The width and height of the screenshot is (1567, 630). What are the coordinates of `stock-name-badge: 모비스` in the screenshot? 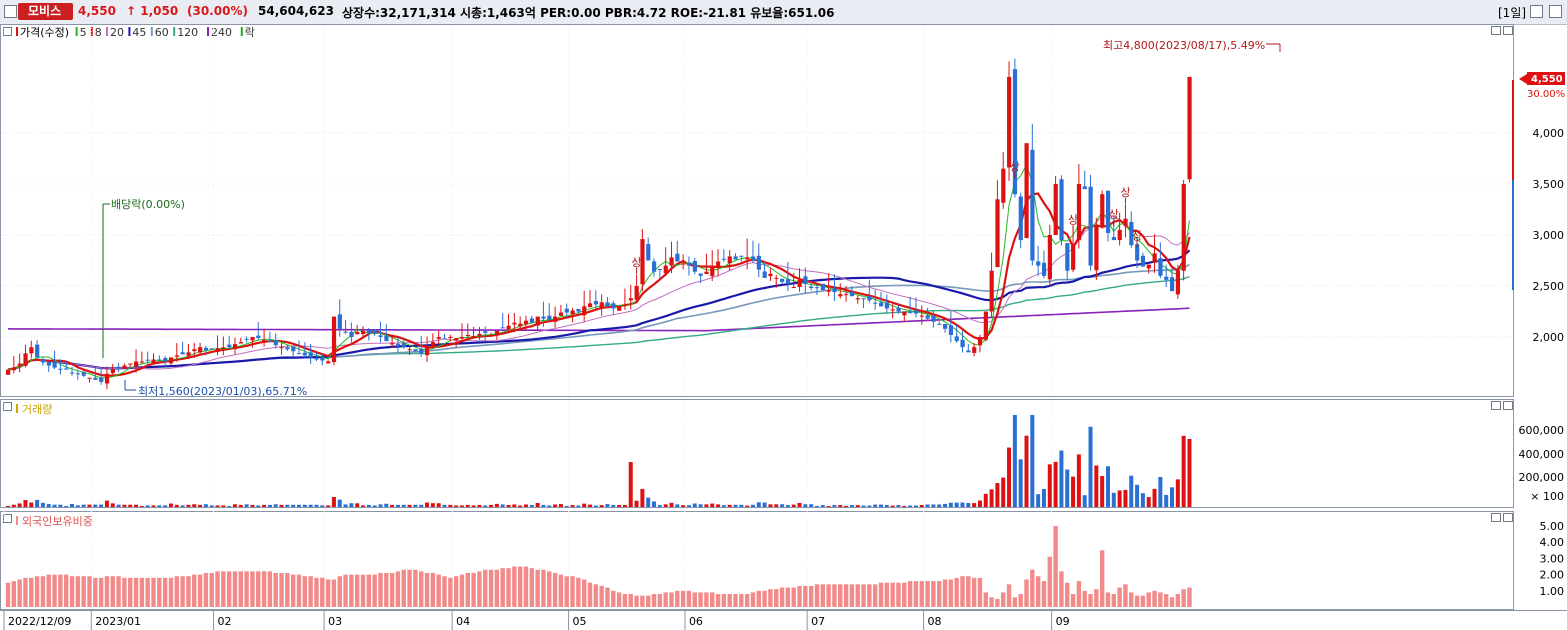 It's located at (46, 11).